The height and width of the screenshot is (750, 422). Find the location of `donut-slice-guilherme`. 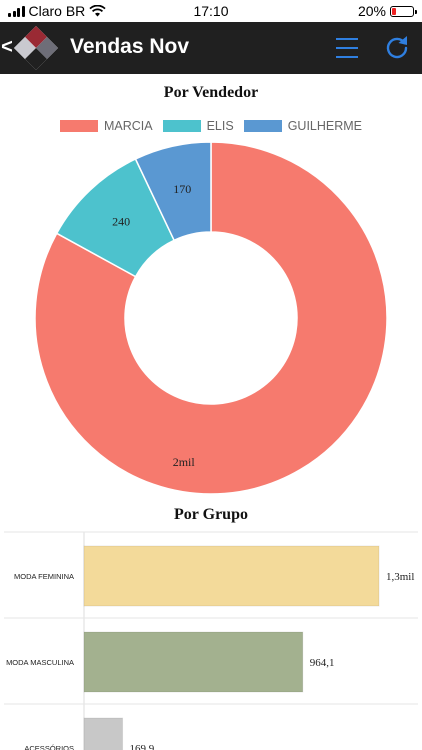

donut-slice-guilherme is located at coordinates (173, 191).